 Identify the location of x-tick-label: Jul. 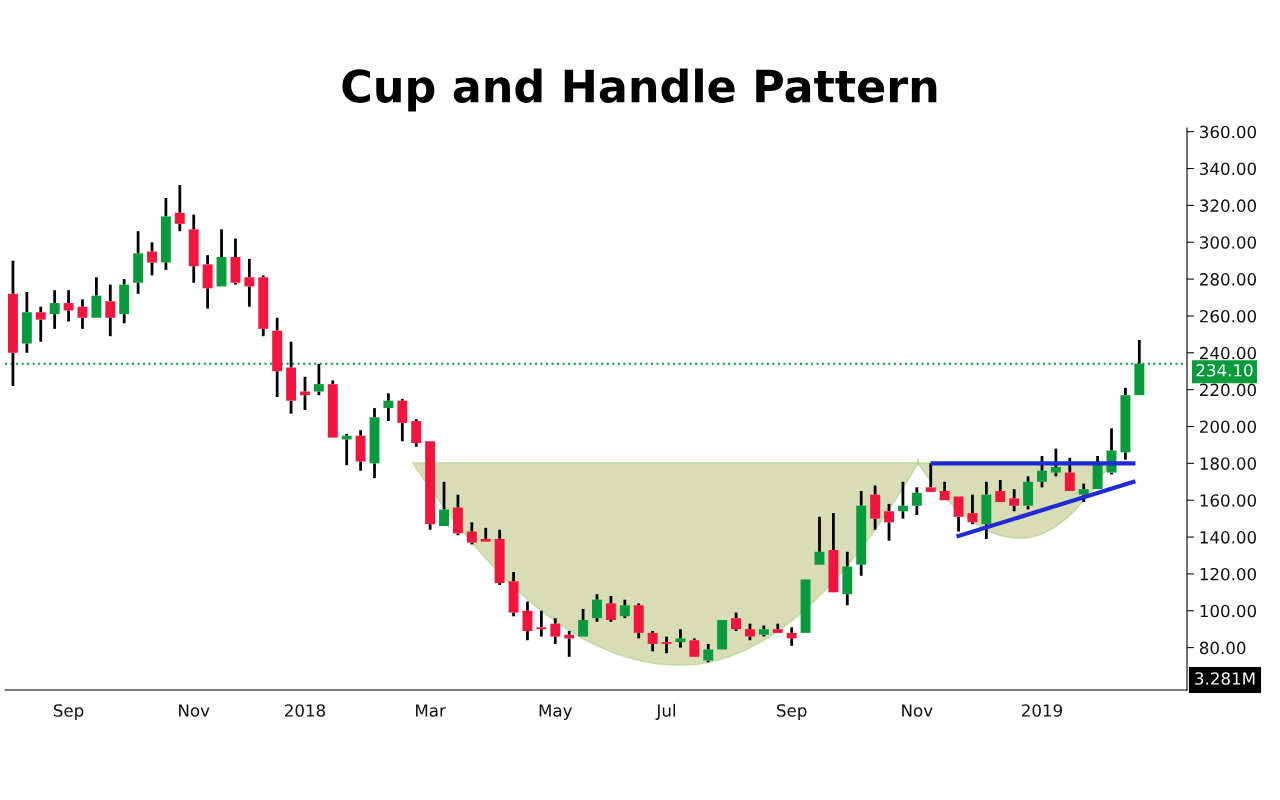
(665, 711).